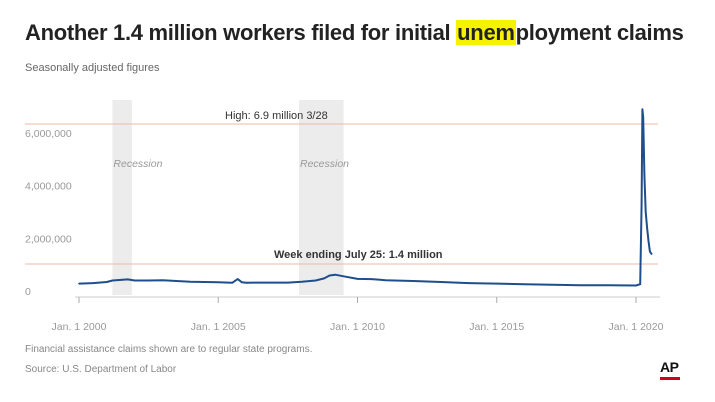 The width and height of the screenshot is (715, 402). Describe the element at coordinates (357, 327) in the screenshot. I see `x-tick-label: Jan. 1 2010` at that location.